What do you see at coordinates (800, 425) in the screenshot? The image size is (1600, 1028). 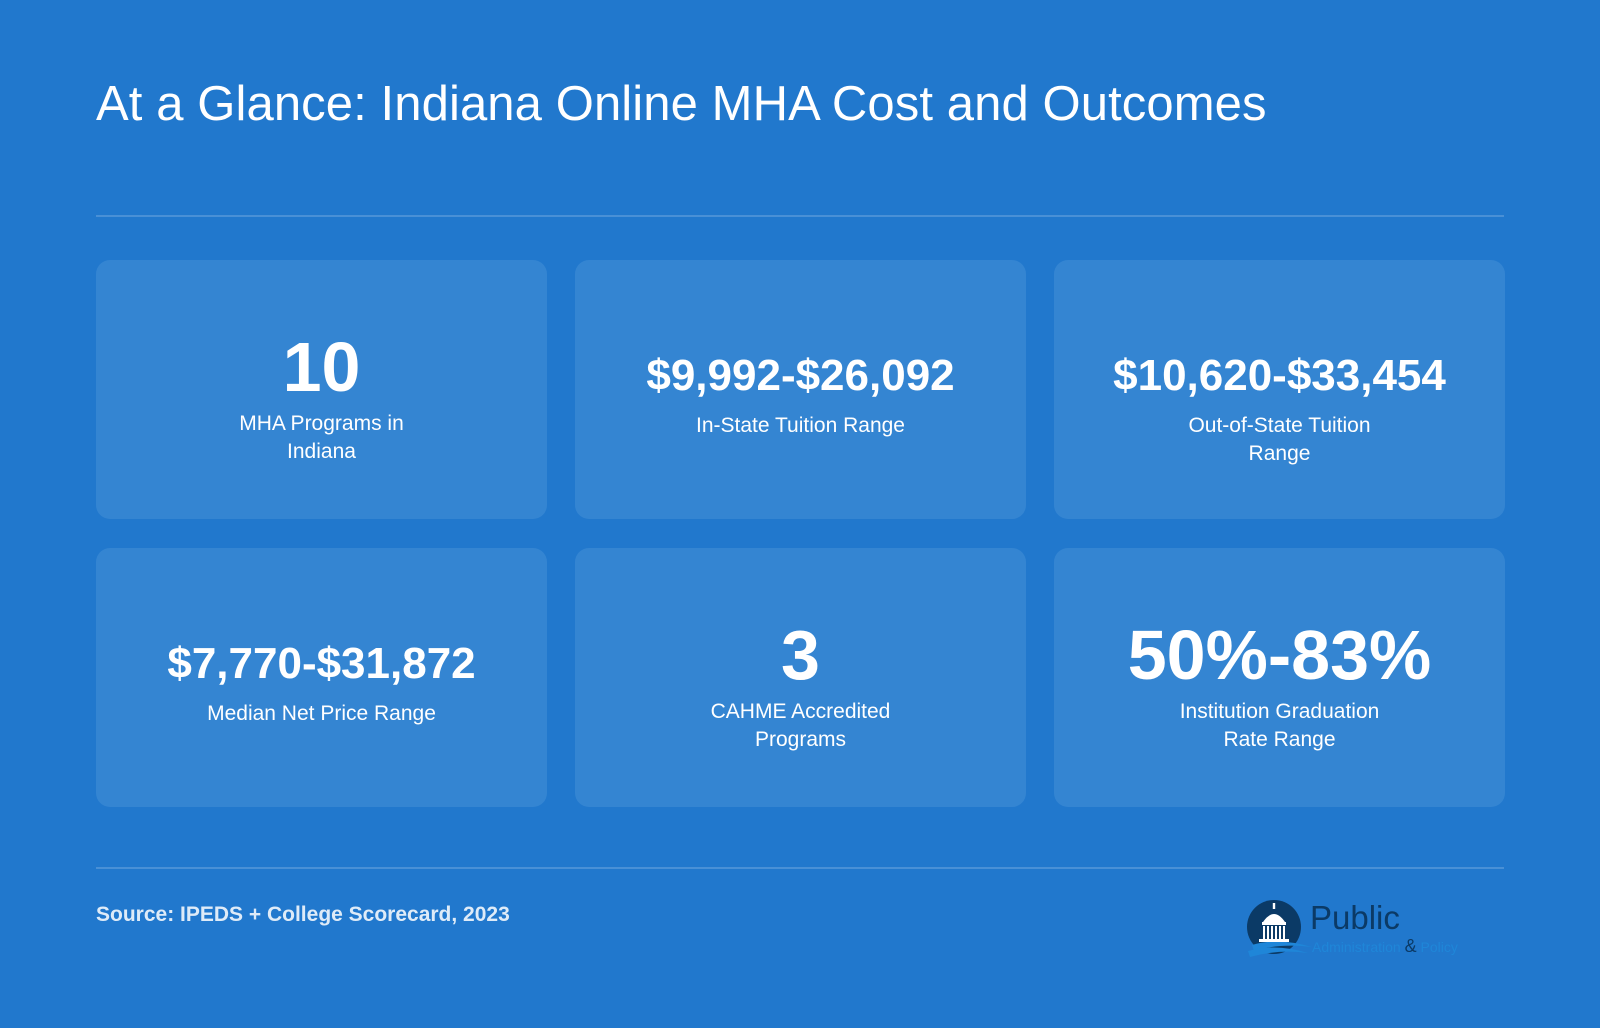 I see `stat-label: In-State Tuition Range` at bounding box center [800, 425].